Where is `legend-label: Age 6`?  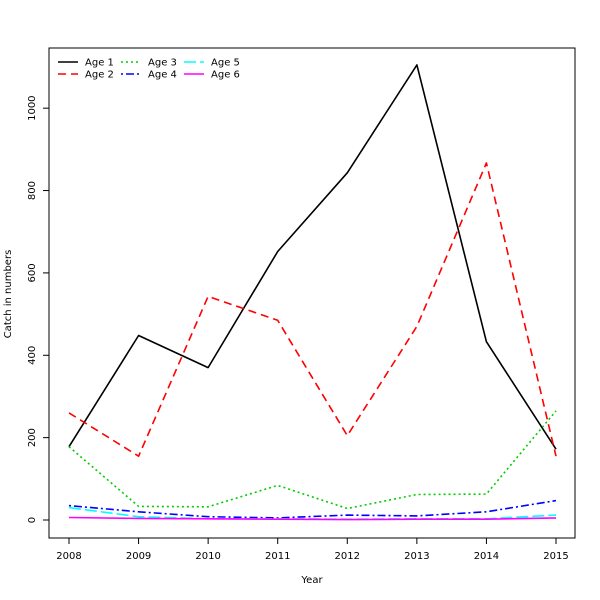
legend-label: Age 6 is located at coordinates (225, 75).